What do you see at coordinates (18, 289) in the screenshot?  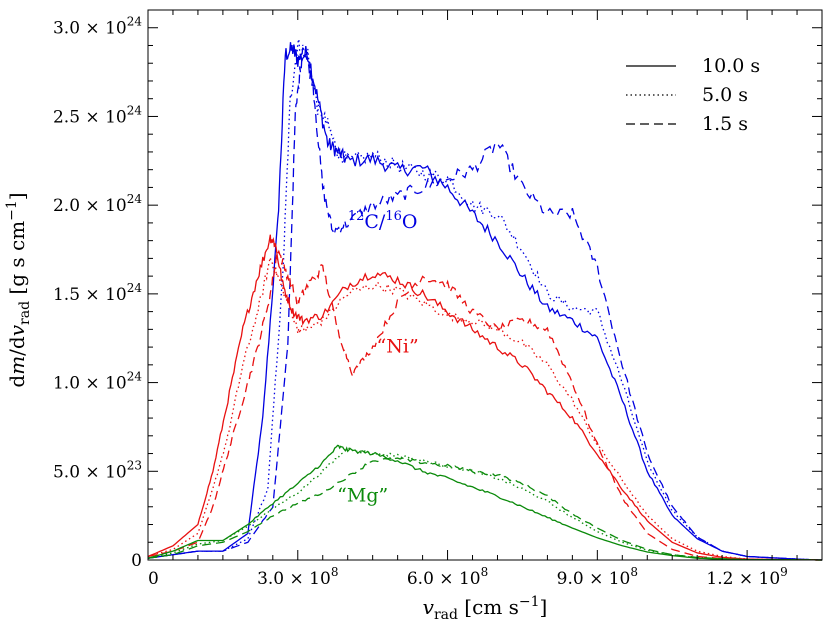 I see `y-axis-label: dm/dvrad [g s cm−1]` at bounding box center [18, 289].